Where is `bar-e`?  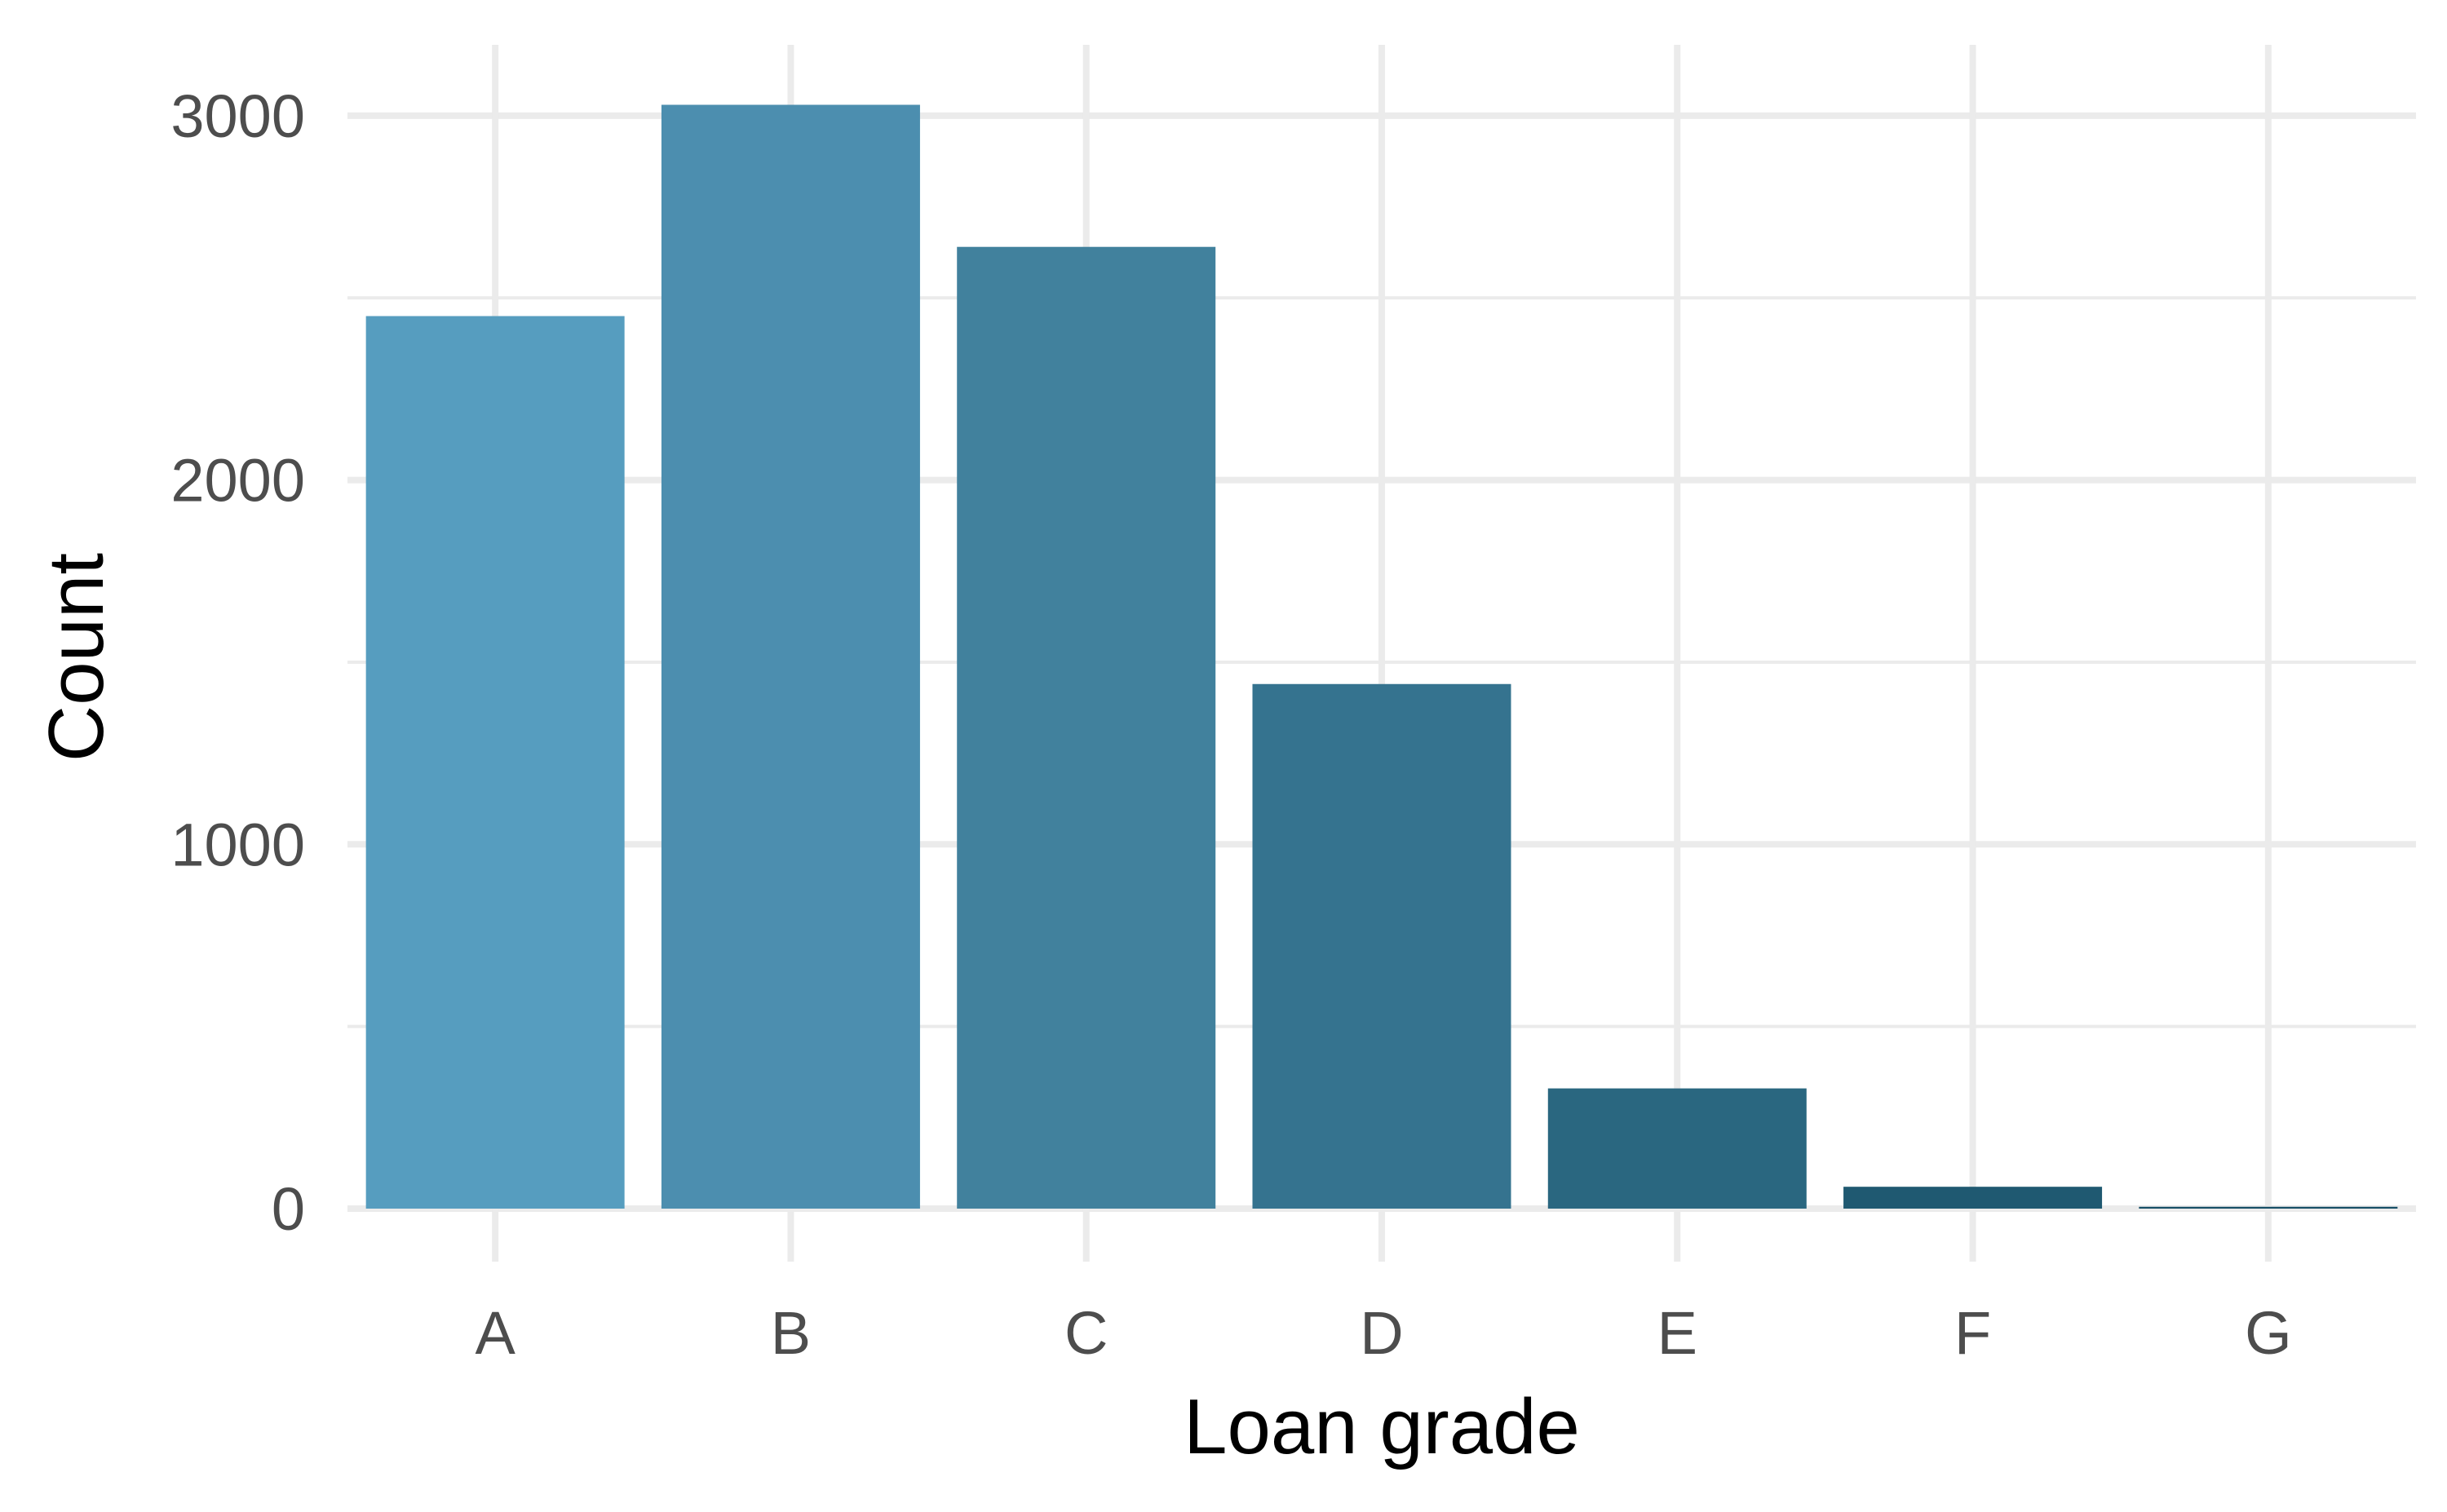
bar-e is located at coordinates (1677, 1148).